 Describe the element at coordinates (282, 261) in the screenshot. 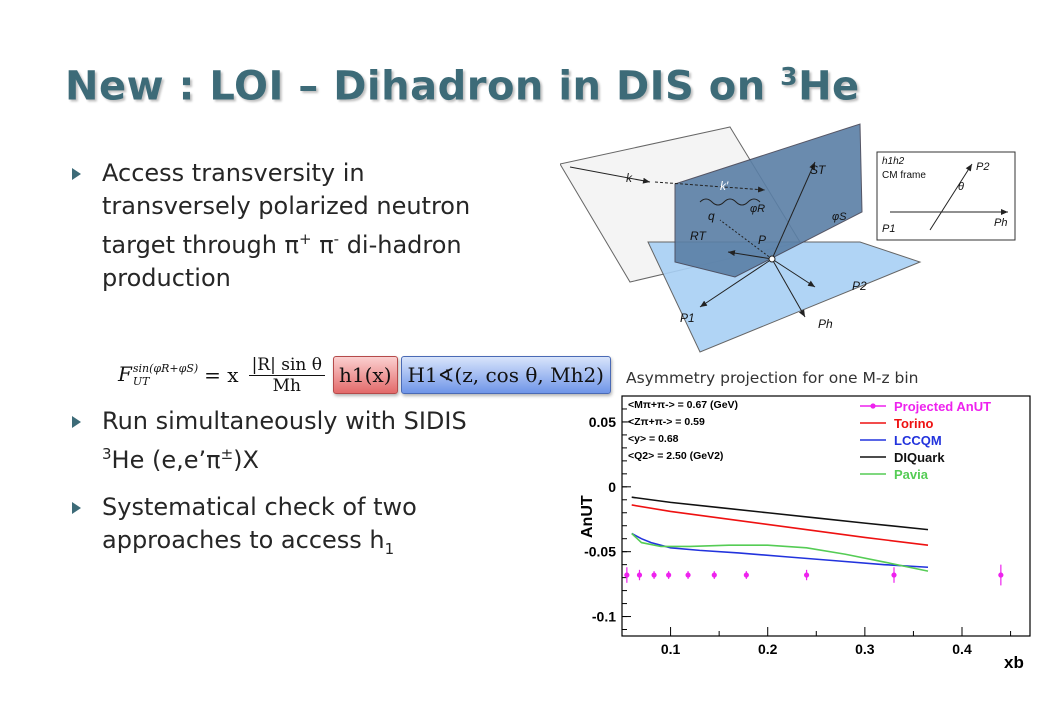

I see `bullet-text: di-hadron production` at that location.